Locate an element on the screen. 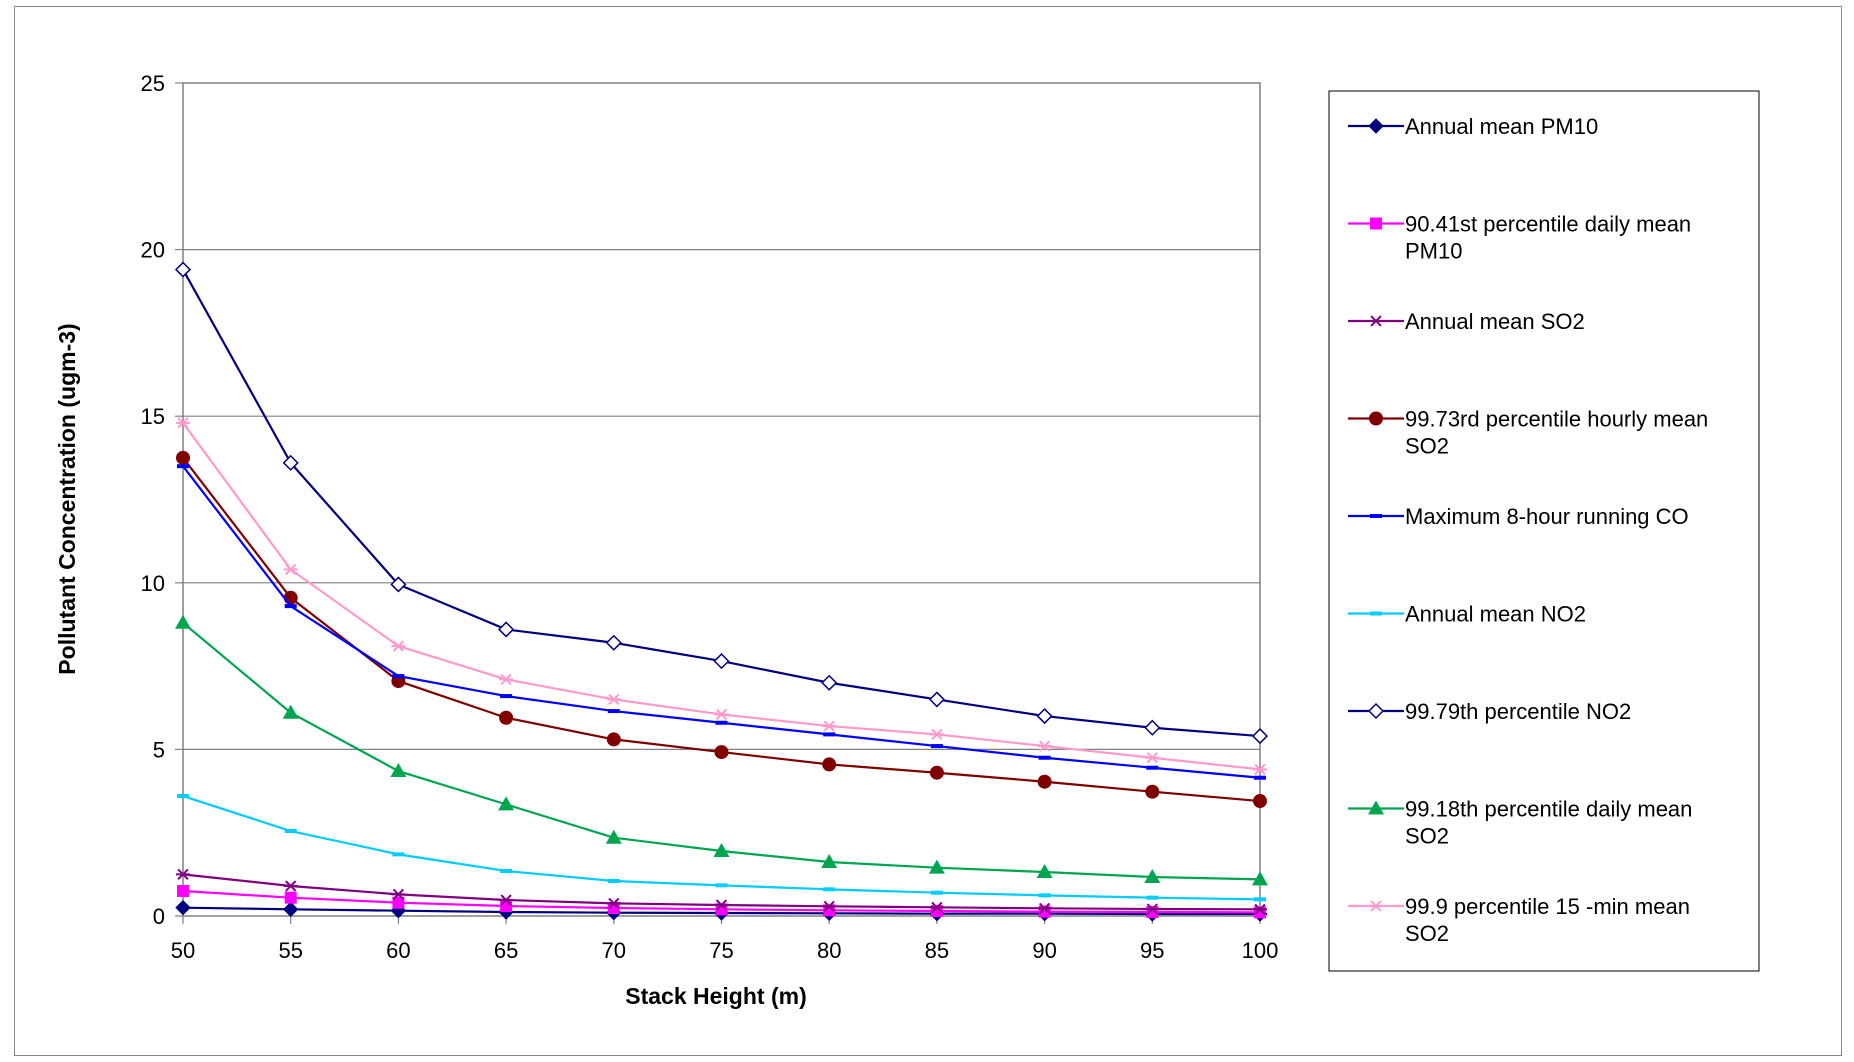 This screenshot has width=1854, height=1062. legend-label-8-line-1: 99.18th percentile daily mean is located at coordinates (1548, 809).